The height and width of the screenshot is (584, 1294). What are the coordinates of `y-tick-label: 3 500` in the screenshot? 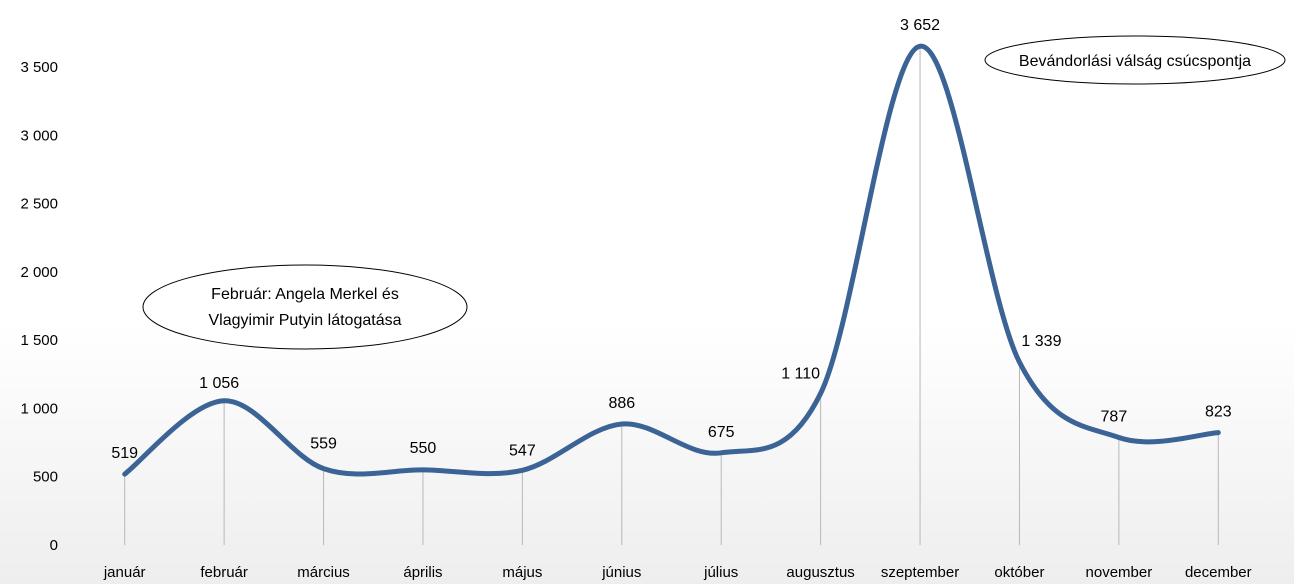 It's located at (39, 67).